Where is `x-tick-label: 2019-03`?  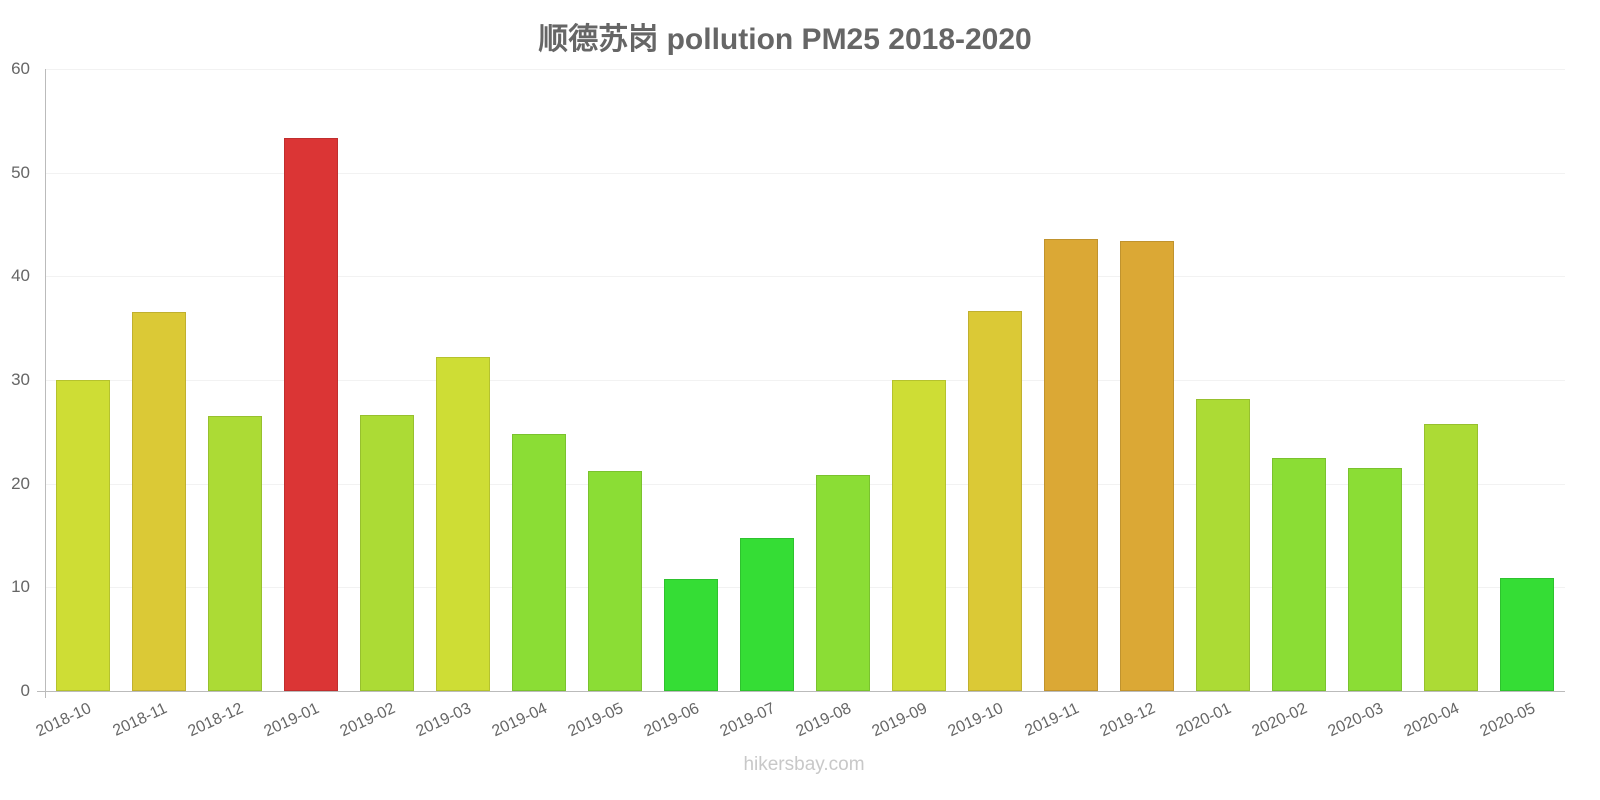
x-tick-label: 2019-03 is located at coordinates (444, 720).